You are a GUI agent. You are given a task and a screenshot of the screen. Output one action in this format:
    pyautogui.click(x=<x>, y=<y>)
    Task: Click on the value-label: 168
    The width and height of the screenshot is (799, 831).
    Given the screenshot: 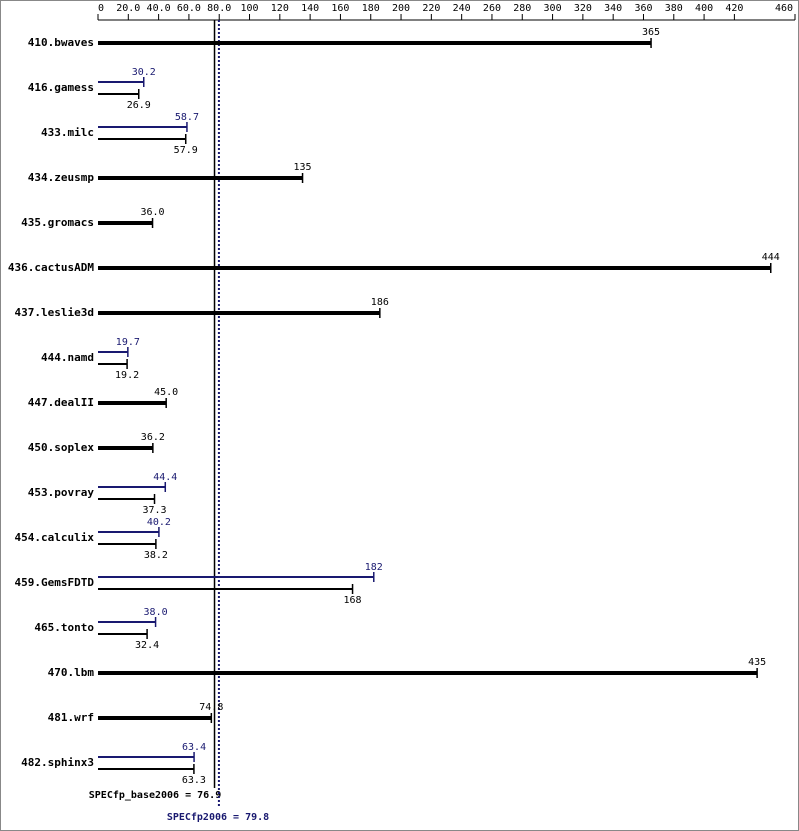 What is the action you would take?
    pyautogui.click(x=353, y=600)
    